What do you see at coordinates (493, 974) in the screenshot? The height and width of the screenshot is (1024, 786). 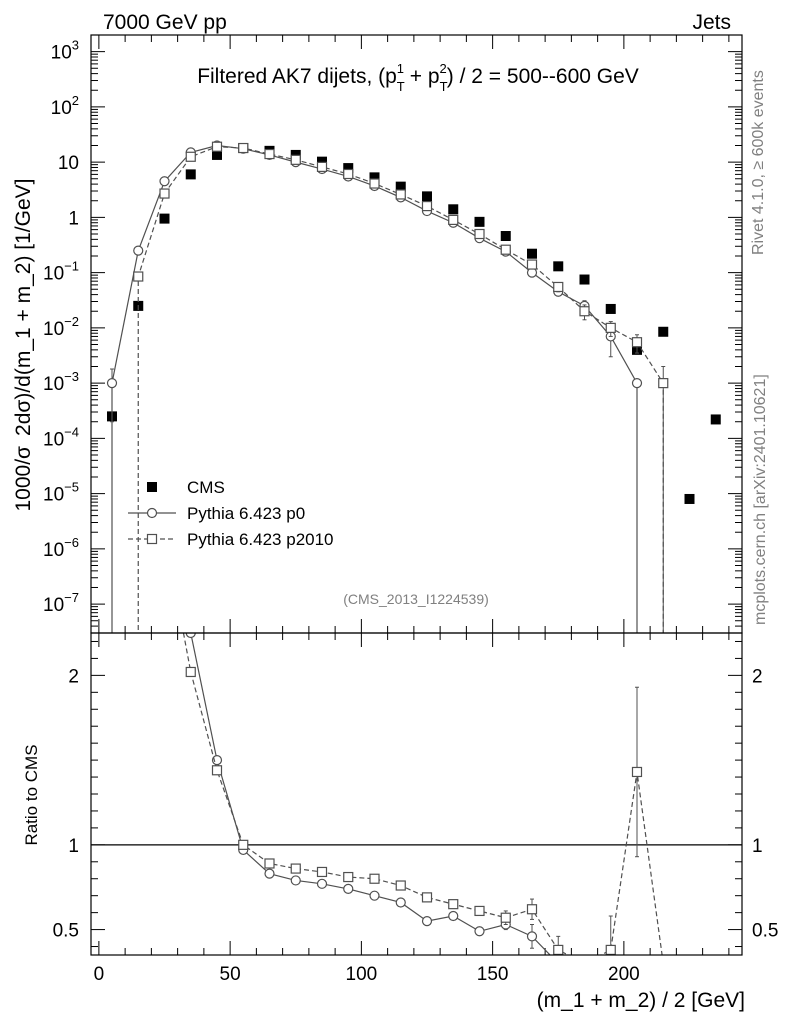 I see `x-tick-label: 150` at bounding box center [493, 974].